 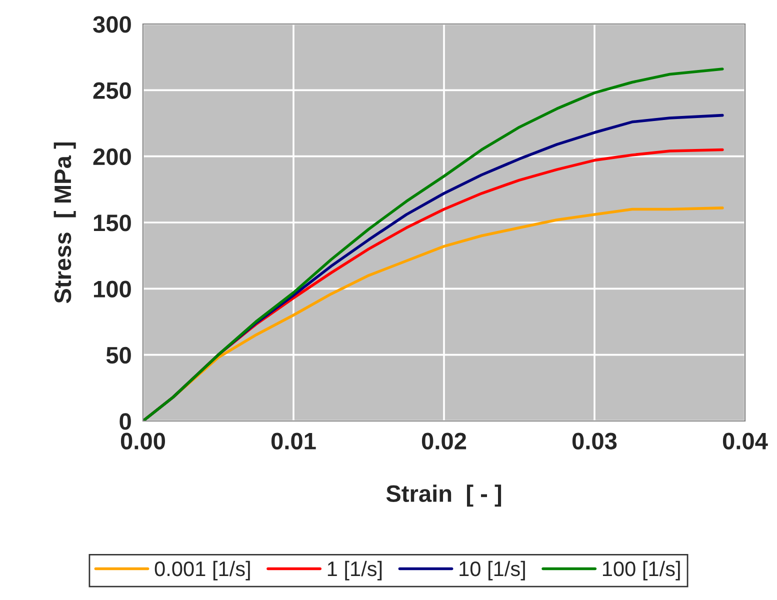 I want to click on legend-label: 0.001 [1/s], so click(x=202, y=570).